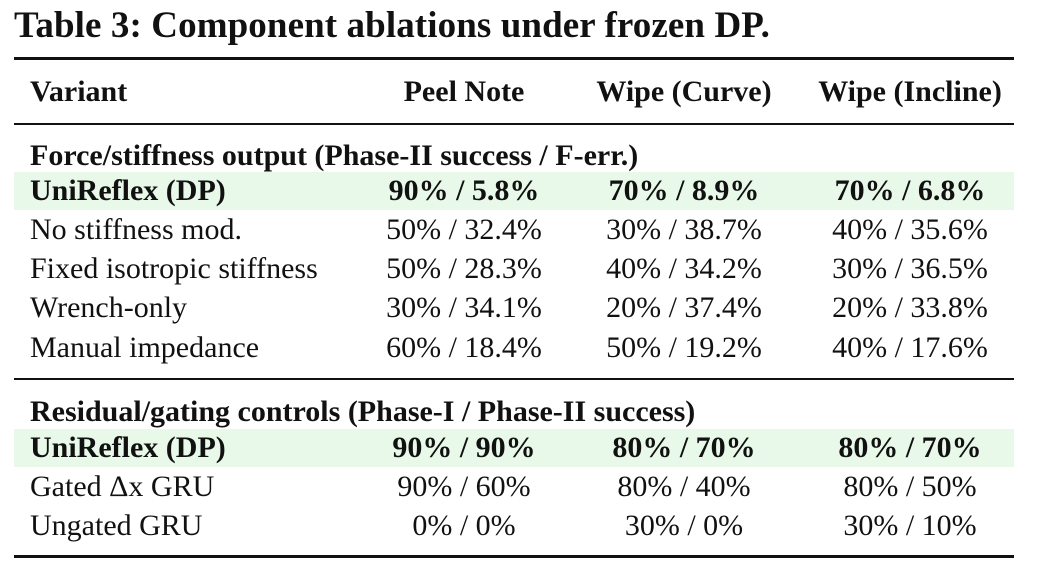 Image resolution: width=1042 pixels, height=572 pixels. I want to click on cell-wipe-incline: 30% / 36.5%, so click(910, 268).